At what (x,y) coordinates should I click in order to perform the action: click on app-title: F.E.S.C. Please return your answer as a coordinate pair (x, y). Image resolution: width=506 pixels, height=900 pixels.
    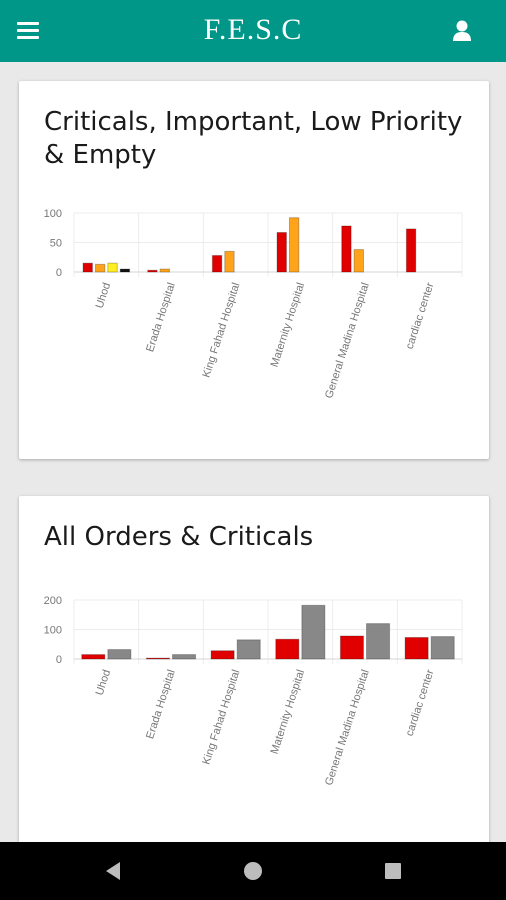
    Looking at the image, I should click on (253, 29).